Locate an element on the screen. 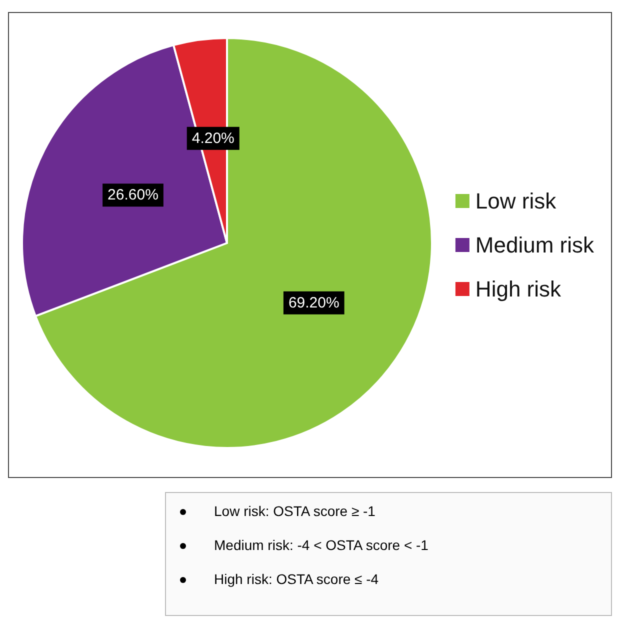 This screenshot has height=618, width=623. data-label: 4.20% is located at coordinates (213, 138).